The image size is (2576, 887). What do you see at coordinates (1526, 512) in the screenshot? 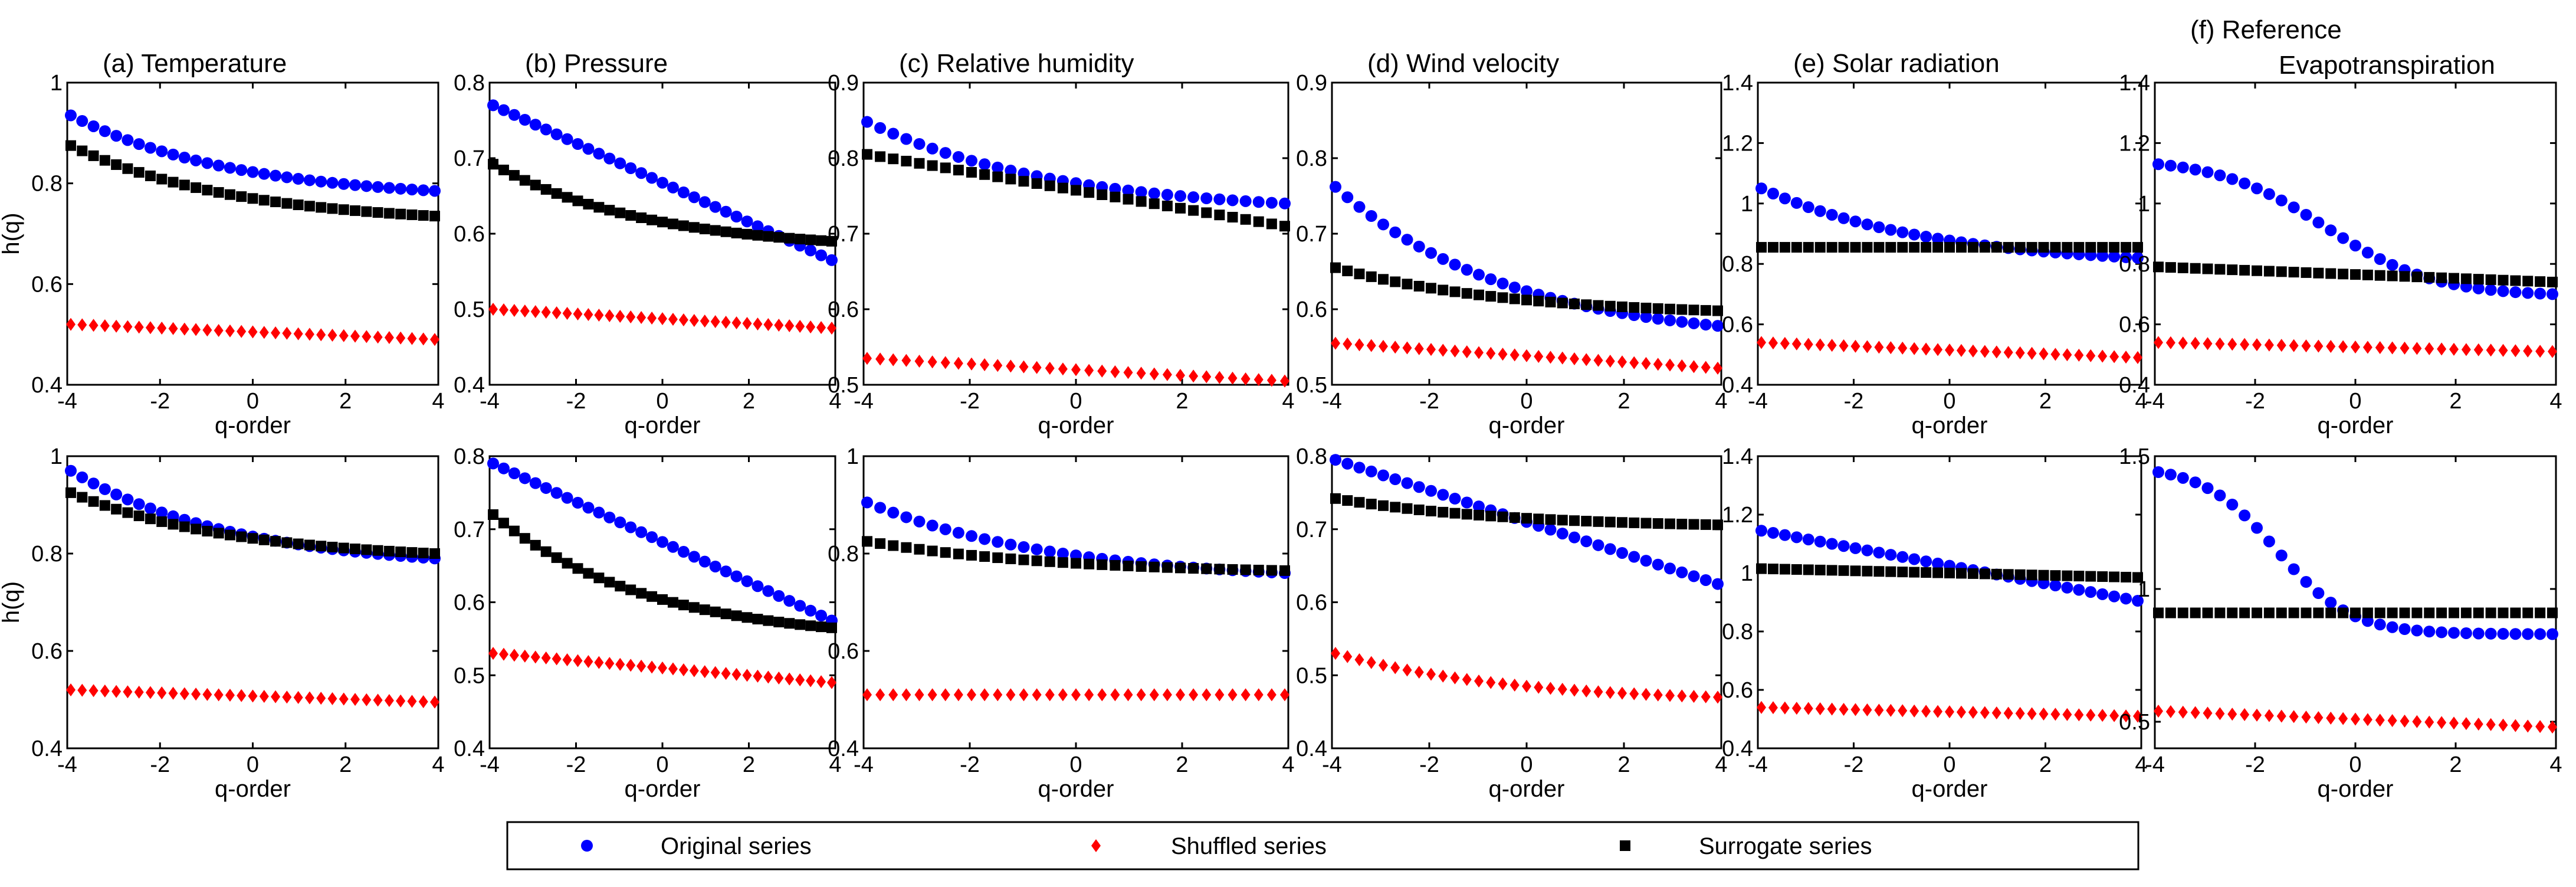
I see `series-surrogate` at bounding box center [1526, 512].